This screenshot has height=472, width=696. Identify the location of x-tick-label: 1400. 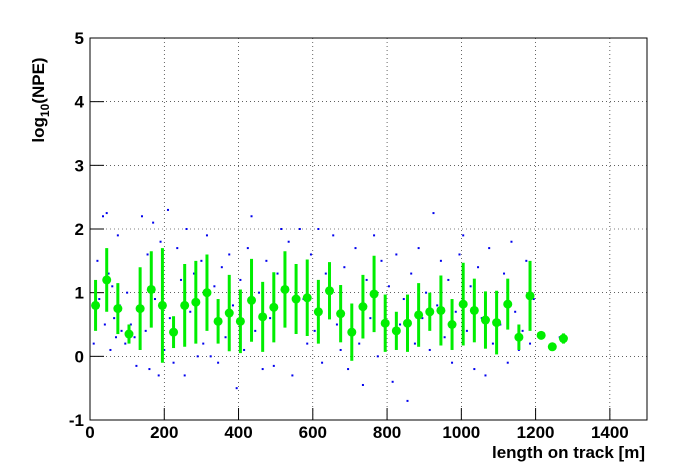
(610, 432).